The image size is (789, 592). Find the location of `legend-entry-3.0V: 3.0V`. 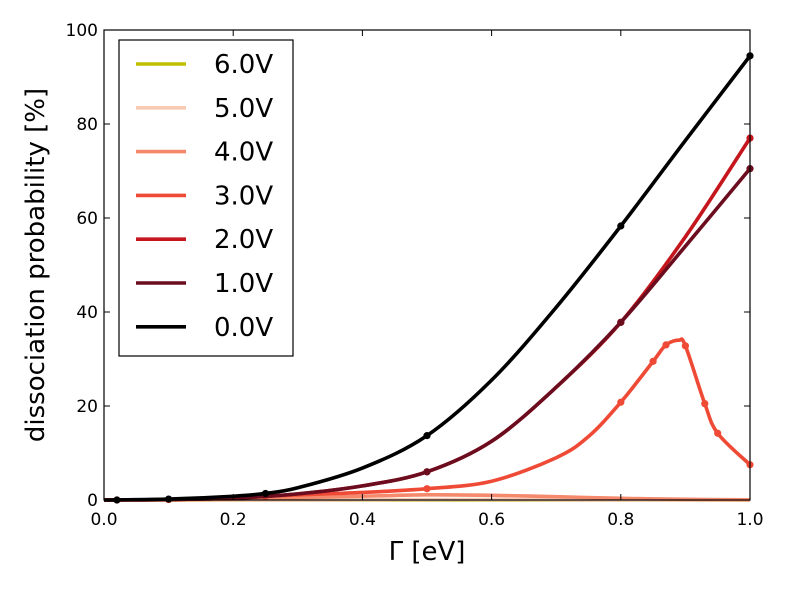

legend-entry-3.0V: 3.0V is located at coordinates (204, 196).